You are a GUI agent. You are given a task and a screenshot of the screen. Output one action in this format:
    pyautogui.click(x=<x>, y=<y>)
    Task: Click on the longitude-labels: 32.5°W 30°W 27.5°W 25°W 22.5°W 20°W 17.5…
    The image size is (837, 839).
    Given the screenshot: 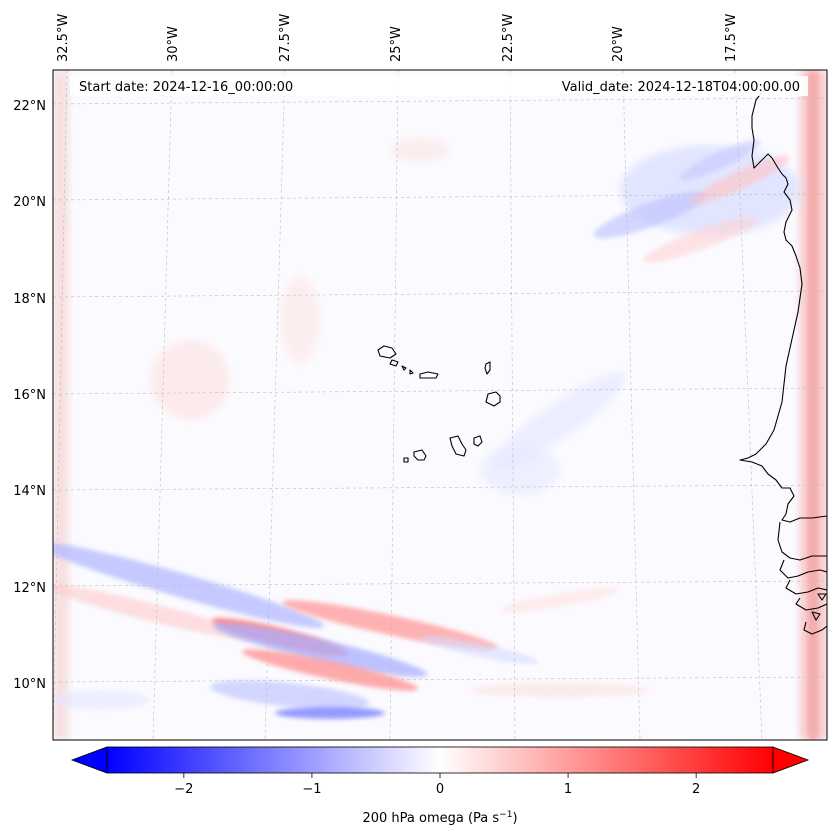 What is the action you would take?
    pyautogui.click(x=397, y=38)
    